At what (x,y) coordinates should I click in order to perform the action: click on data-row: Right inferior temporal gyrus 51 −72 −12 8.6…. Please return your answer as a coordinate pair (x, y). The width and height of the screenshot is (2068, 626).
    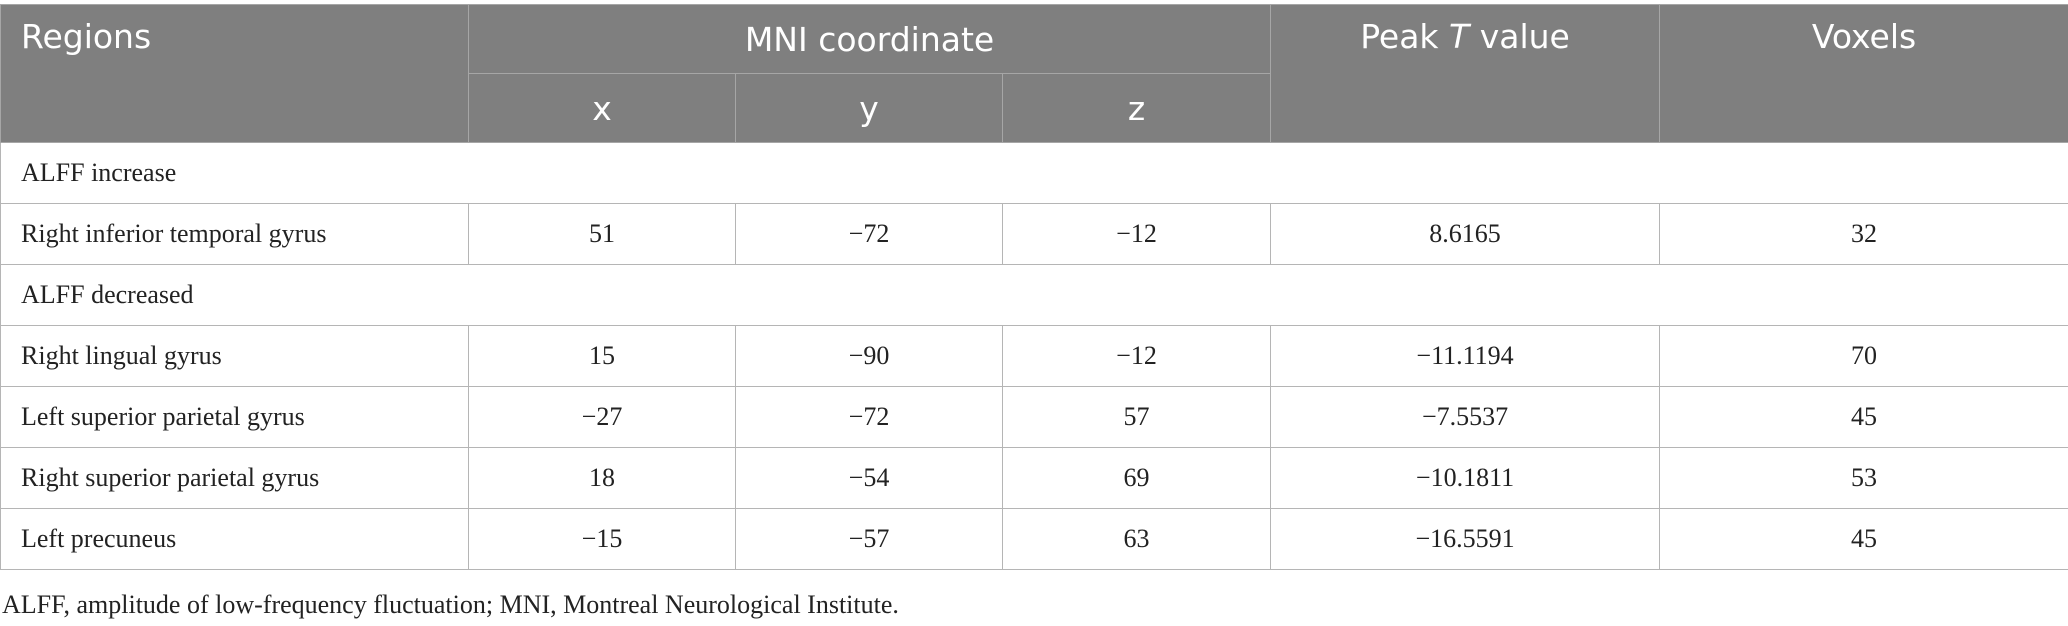
    Looking at the image, I should click on (1034, 234).